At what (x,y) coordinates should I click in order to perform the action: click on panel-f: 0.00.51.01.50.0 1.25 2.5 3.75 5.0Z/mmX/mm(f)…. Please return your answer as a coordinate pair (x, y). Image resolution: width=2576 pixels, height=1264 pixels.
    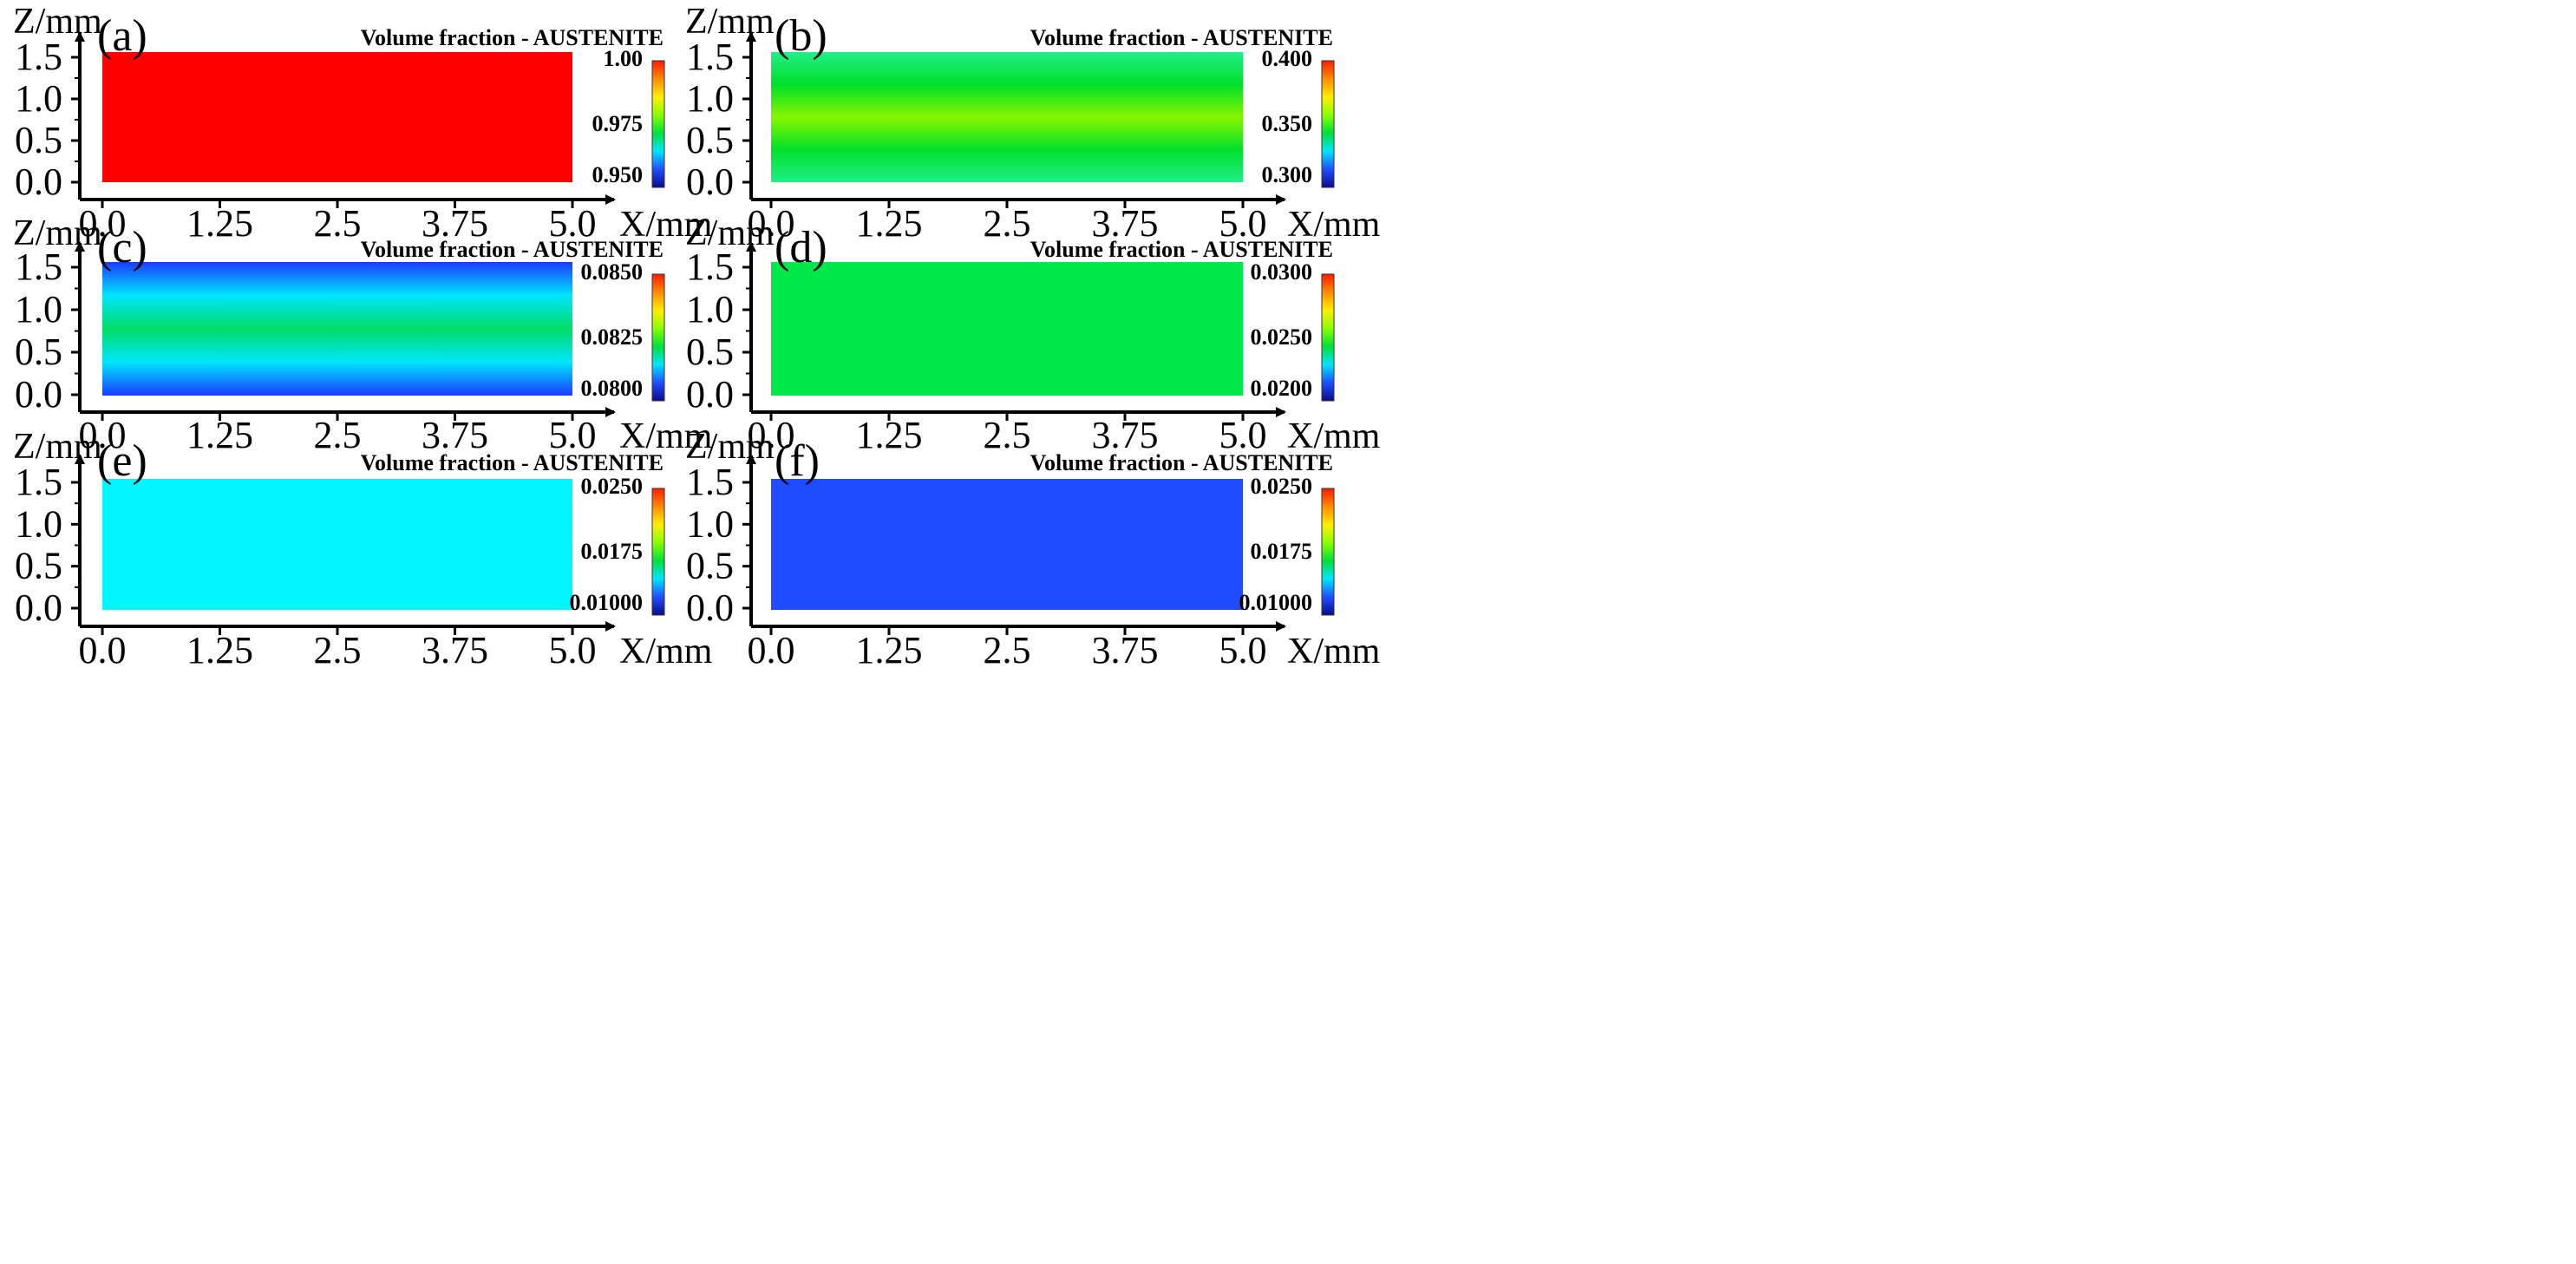
    Looking at the image, I should click on (1033, 549).